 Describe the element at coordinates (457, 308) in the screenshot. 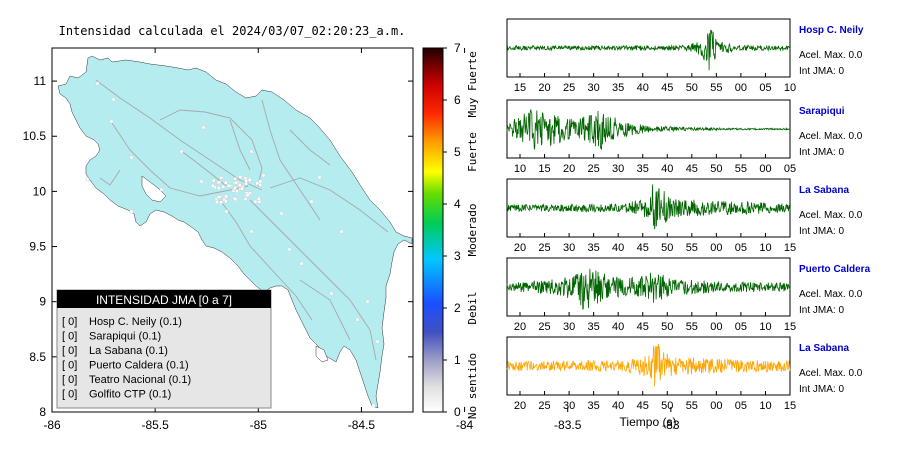

I see `colorbar-tick-label: 2` at that location.